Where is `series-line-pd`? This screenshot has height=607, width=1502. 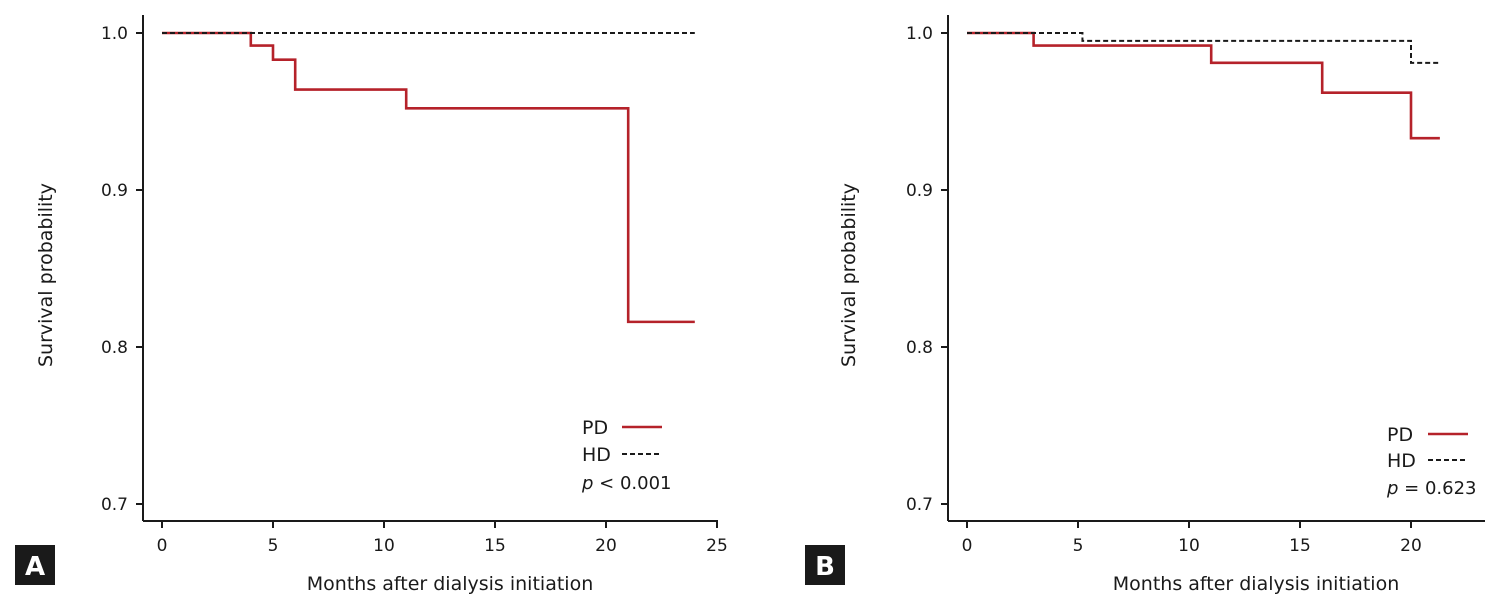
series-line-pd is located at coordinates (1203, 85).